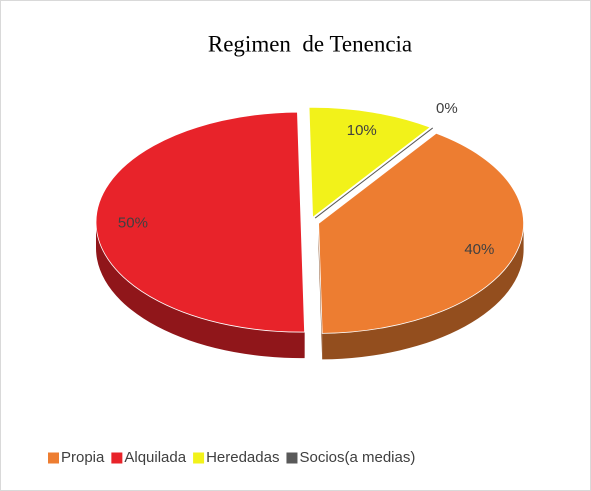  What do you see at coordinates (133, 223) in the screenshot?
I see `data-label: 50%` at bounding box center [133, 223].